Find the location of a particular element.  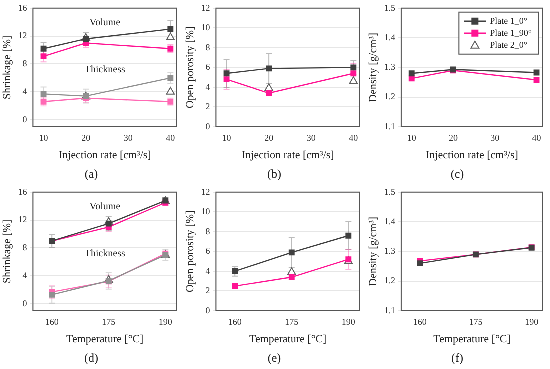

text: (b) is located at coordinates (274, 174).